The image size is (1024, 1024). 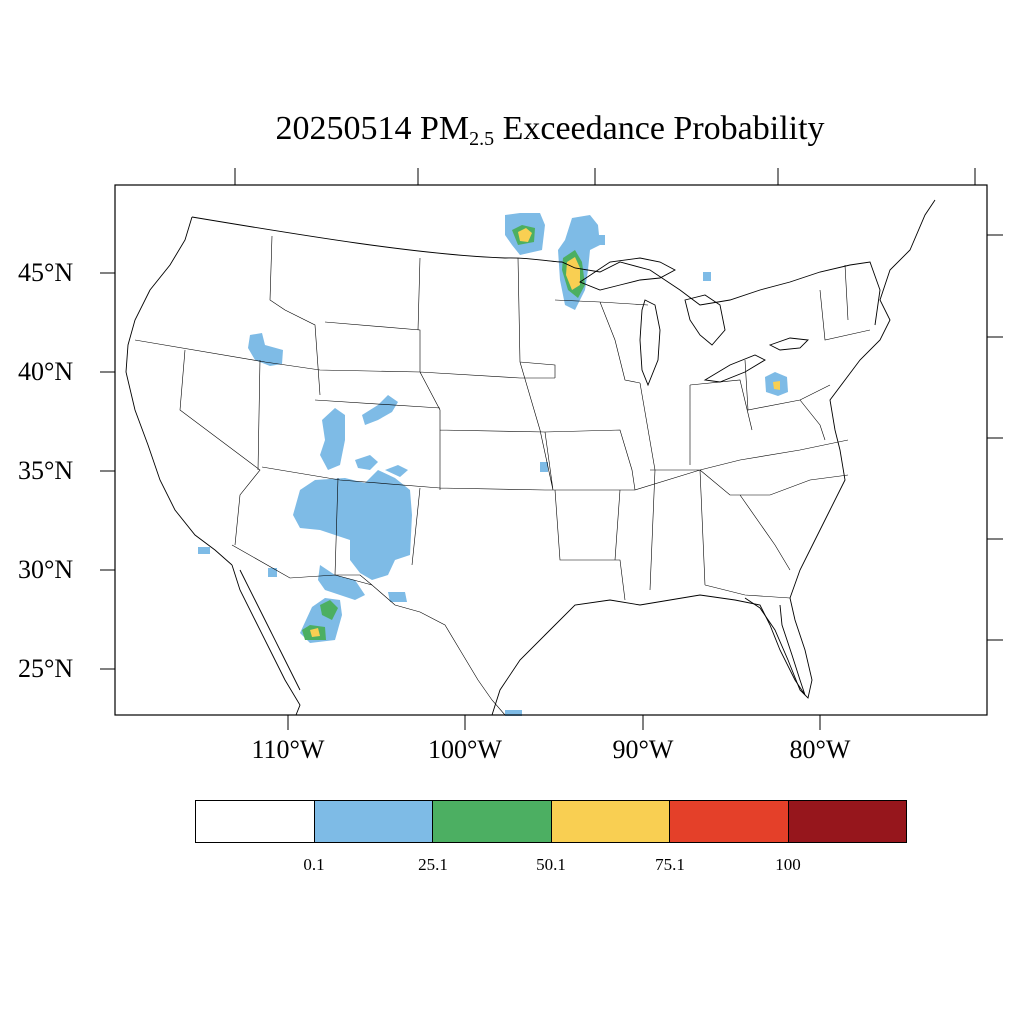 What do you see at coordinates (329, 610) in the screenshot?
I see `prob-area-mexico-green` at bounding box center [329, 610].